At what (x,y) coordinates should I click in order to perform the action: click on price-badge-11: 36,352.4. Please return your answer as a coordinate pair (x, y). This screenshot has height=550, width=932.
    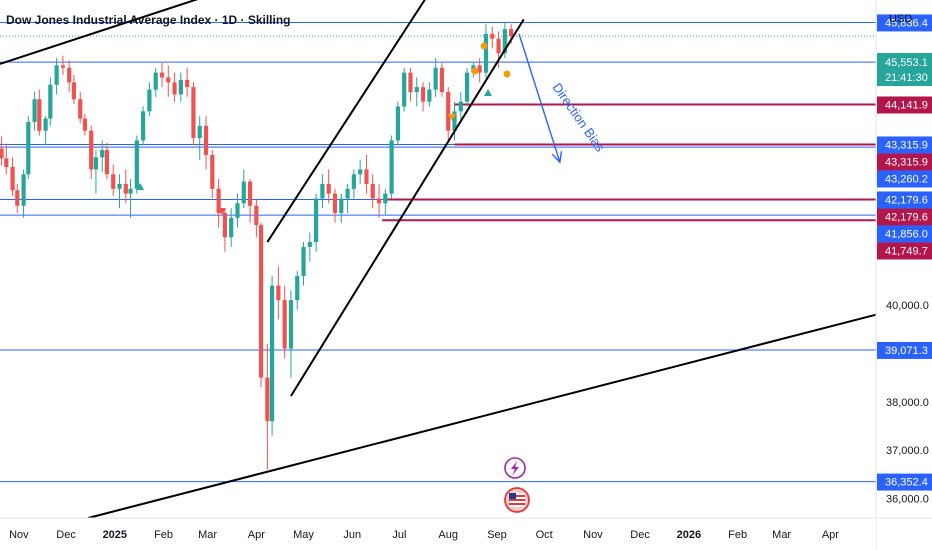
    Looking at the image, I should click on (904, 482).